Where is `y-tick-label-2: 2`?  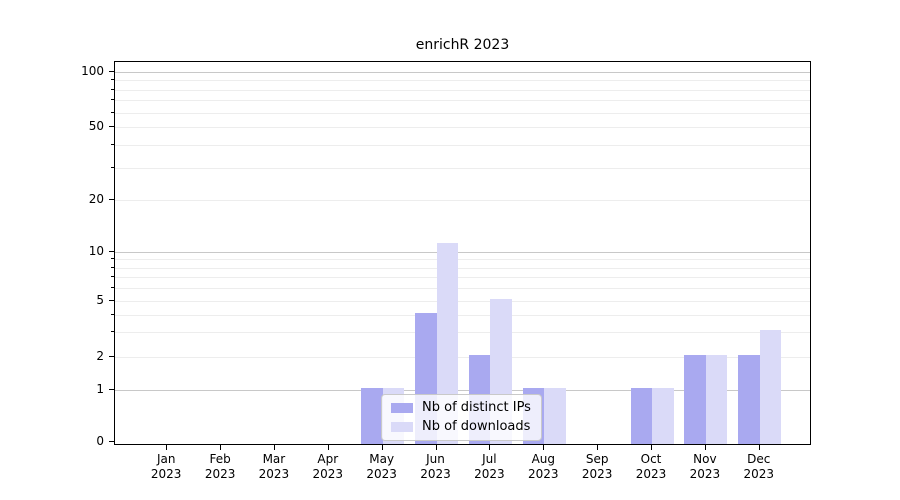
y-tick-label-2: 2 is located at coordinates (100, 356).